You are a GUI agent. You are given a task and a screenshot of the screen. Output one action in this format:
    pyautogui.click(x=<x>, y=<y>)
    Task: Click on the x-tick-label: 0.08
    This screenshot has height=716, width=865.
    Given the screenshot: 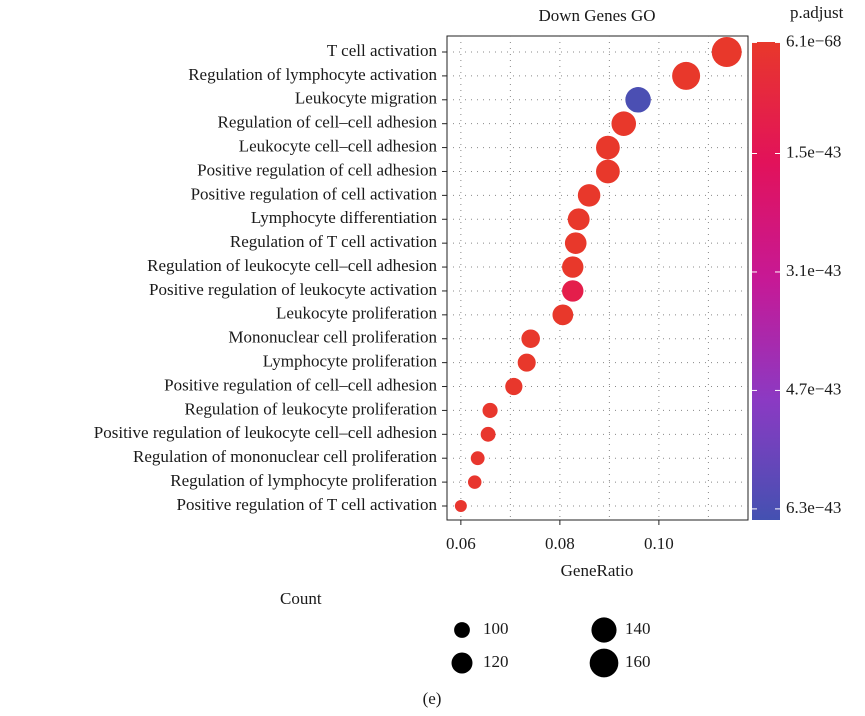 What is the action you would take?
    pyautogui.click(x=560, y=543)
    